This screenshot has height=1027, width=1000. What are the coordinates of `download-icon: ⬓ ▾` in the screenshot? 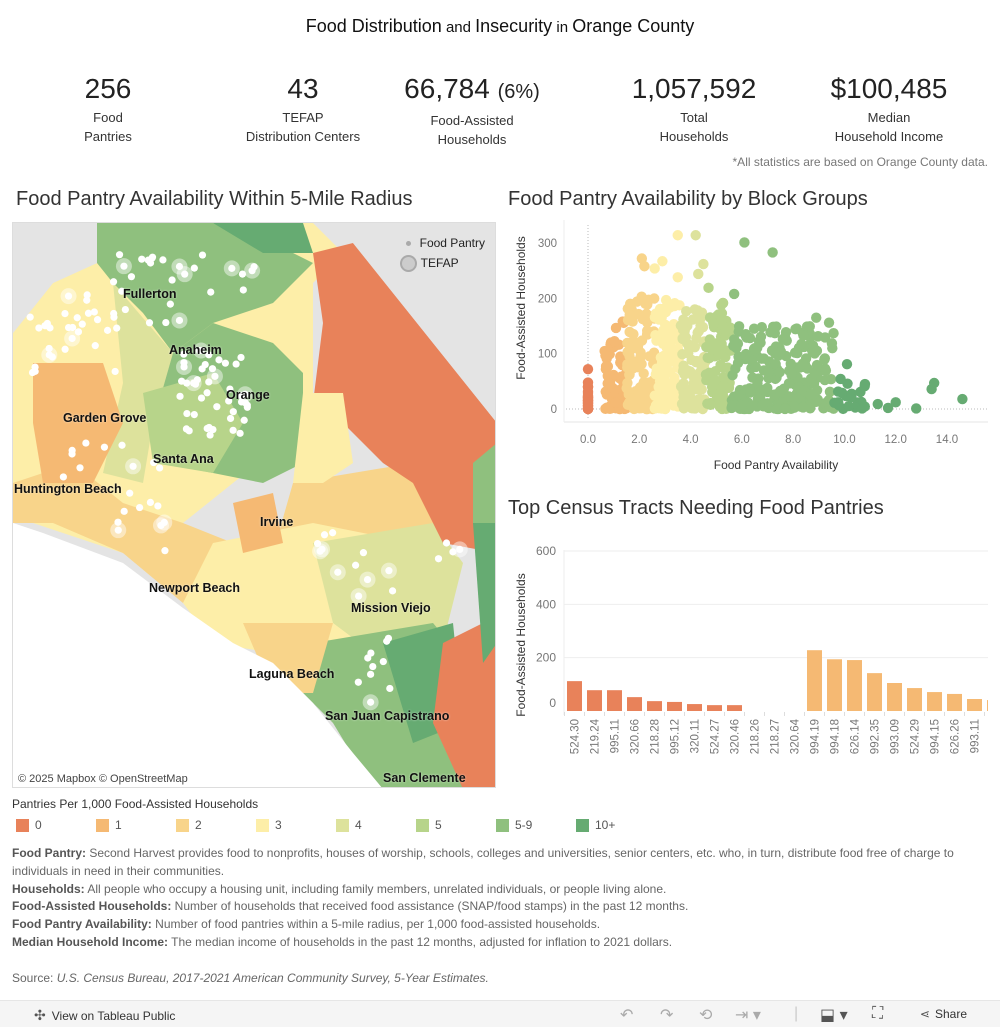 It's located at (834, 1015).